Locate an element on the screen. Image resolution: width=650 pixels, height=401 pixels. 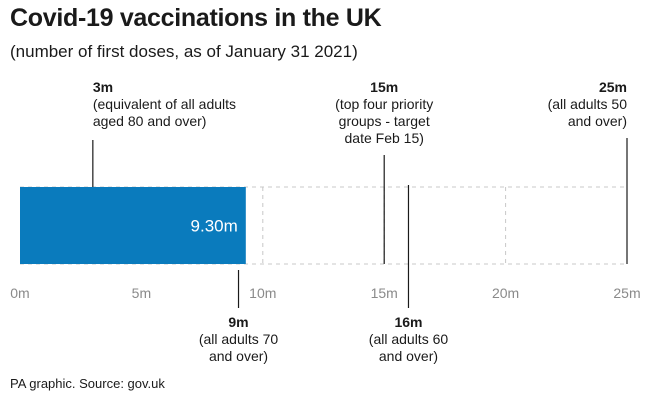
x-tick-label: 20m is located at coordinates (505, 293).